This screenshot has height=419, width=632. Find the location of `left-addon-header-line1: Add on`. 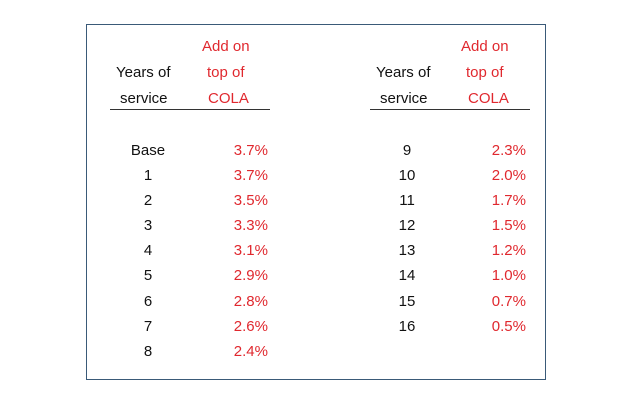

left-addon-header-line1: Add on is located at coordinates (226, 46).